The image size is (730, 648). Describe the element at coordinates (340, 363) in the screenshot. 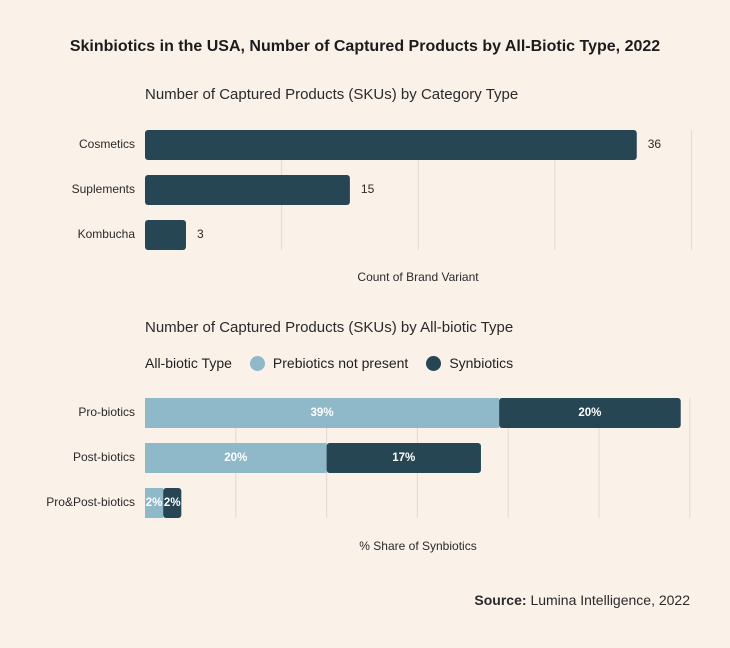

I see `legend-label-prebiotics: Prebiotics not present` at that location.